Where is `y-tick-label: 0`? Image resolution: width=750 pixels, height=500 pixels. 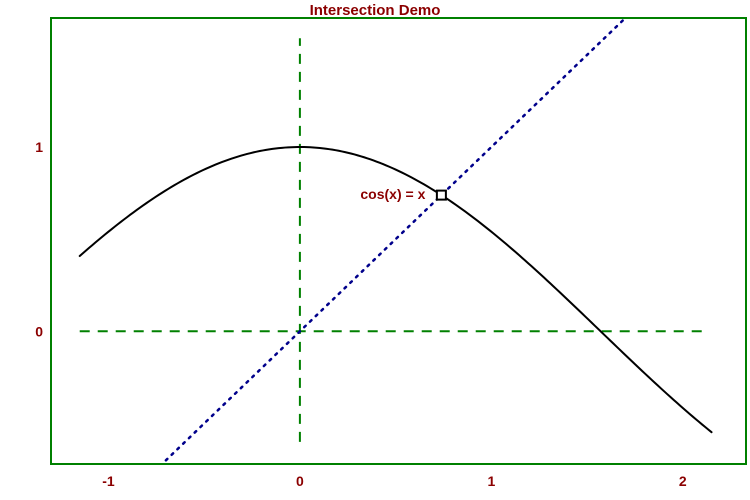 y-tick-label: 0 is located at coordinates (39, 331).